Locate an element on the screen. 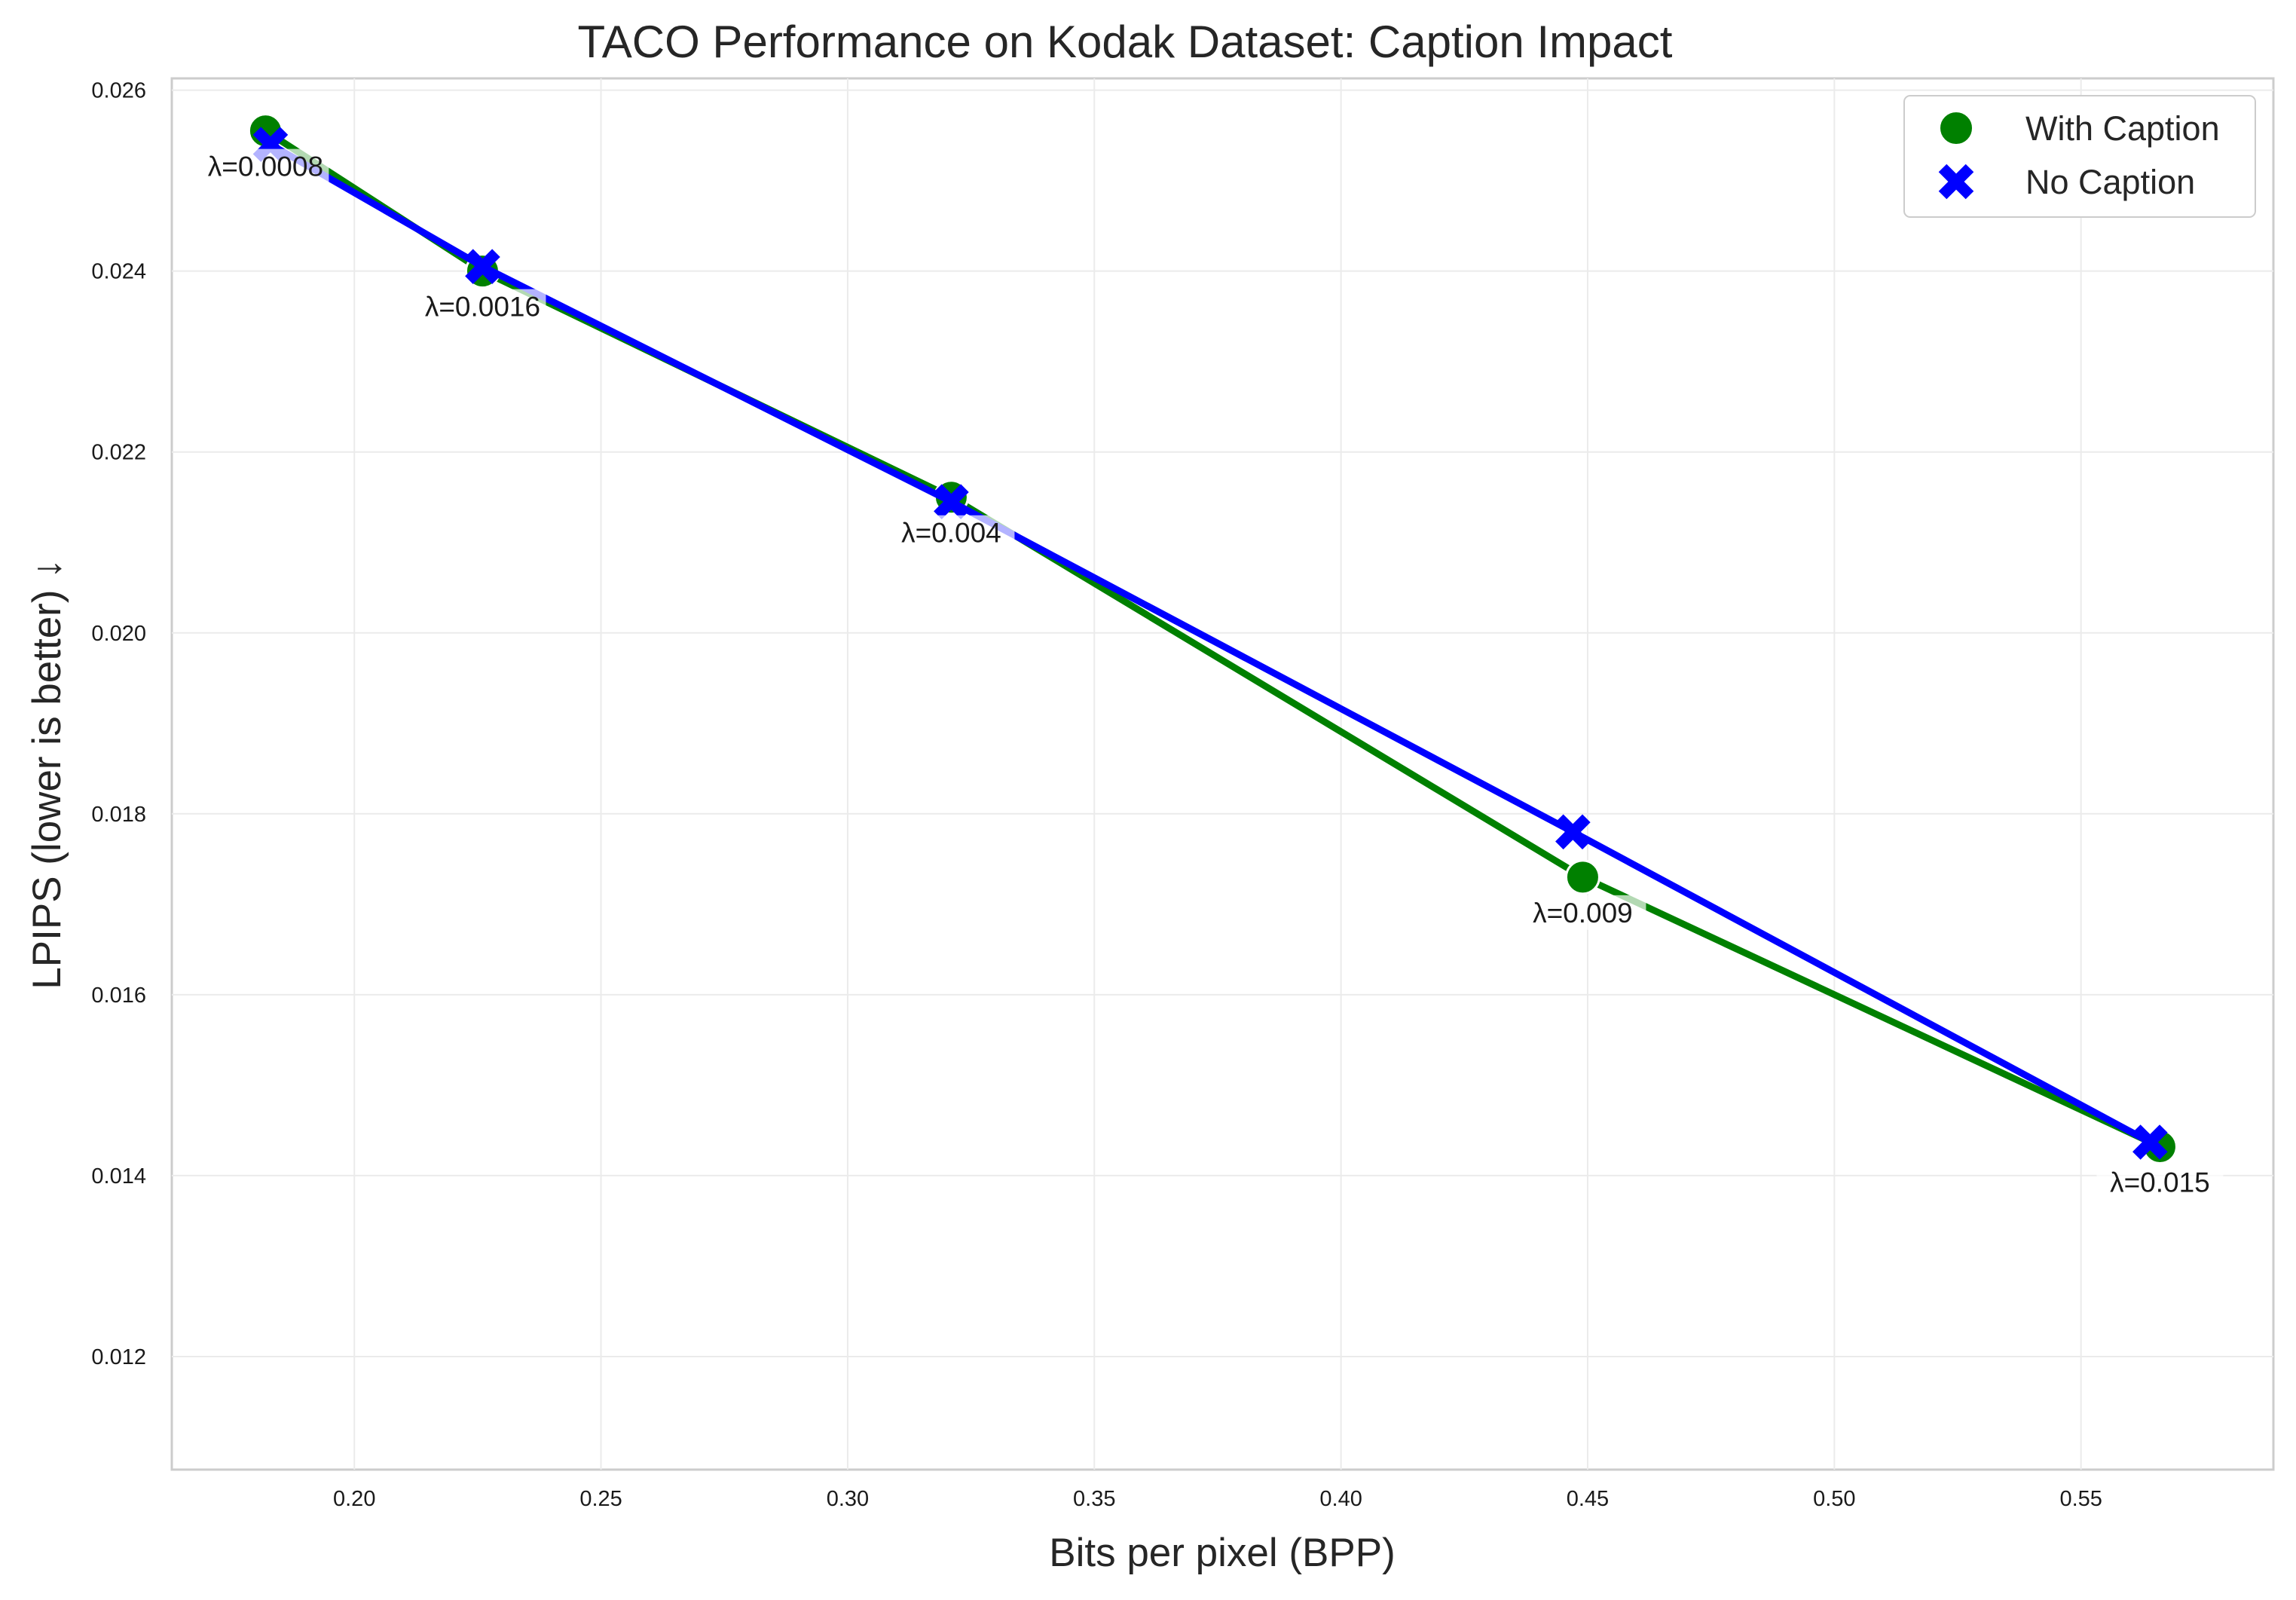 The height and width of the screenshot is (1600, 2296). y-tick-label: 0.024 is located at coordinates (118, 272).